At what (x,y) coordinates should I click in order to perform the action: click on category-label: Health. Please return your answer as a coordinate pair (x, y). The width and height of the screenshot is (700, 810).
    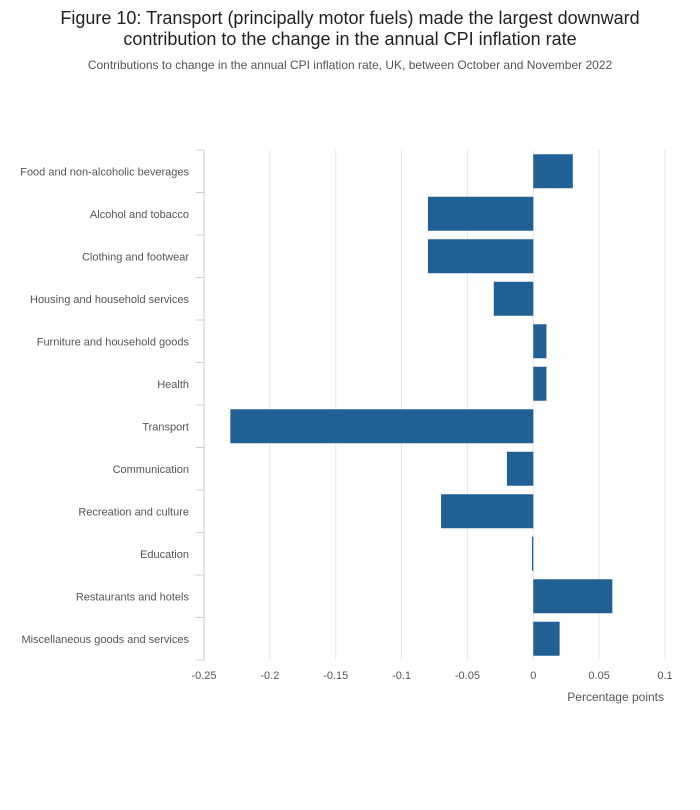
    Looking at the image, I should click on (173, 385).